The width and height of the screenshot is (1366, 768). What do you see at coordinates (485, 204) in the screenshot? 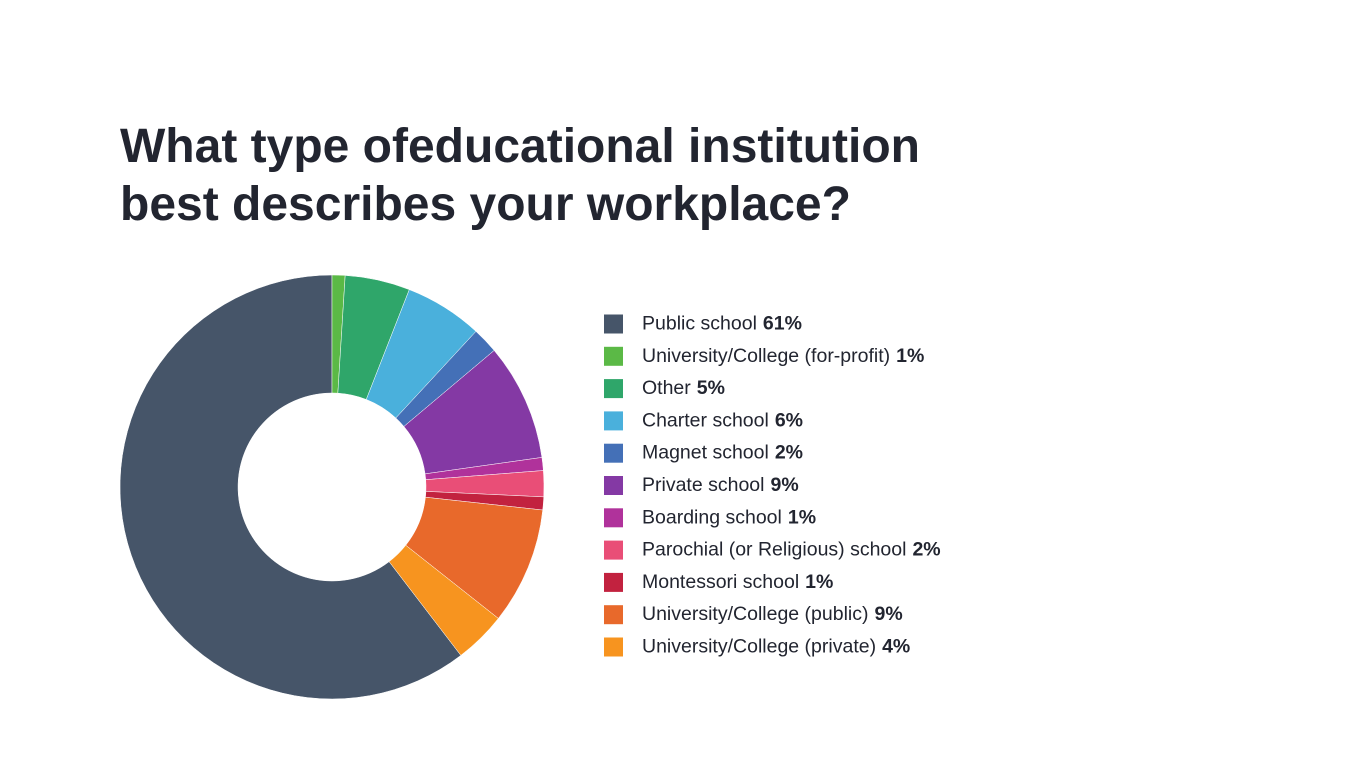
I see `chart-title: best describes your workplace?` at bounding box center [485, 204].